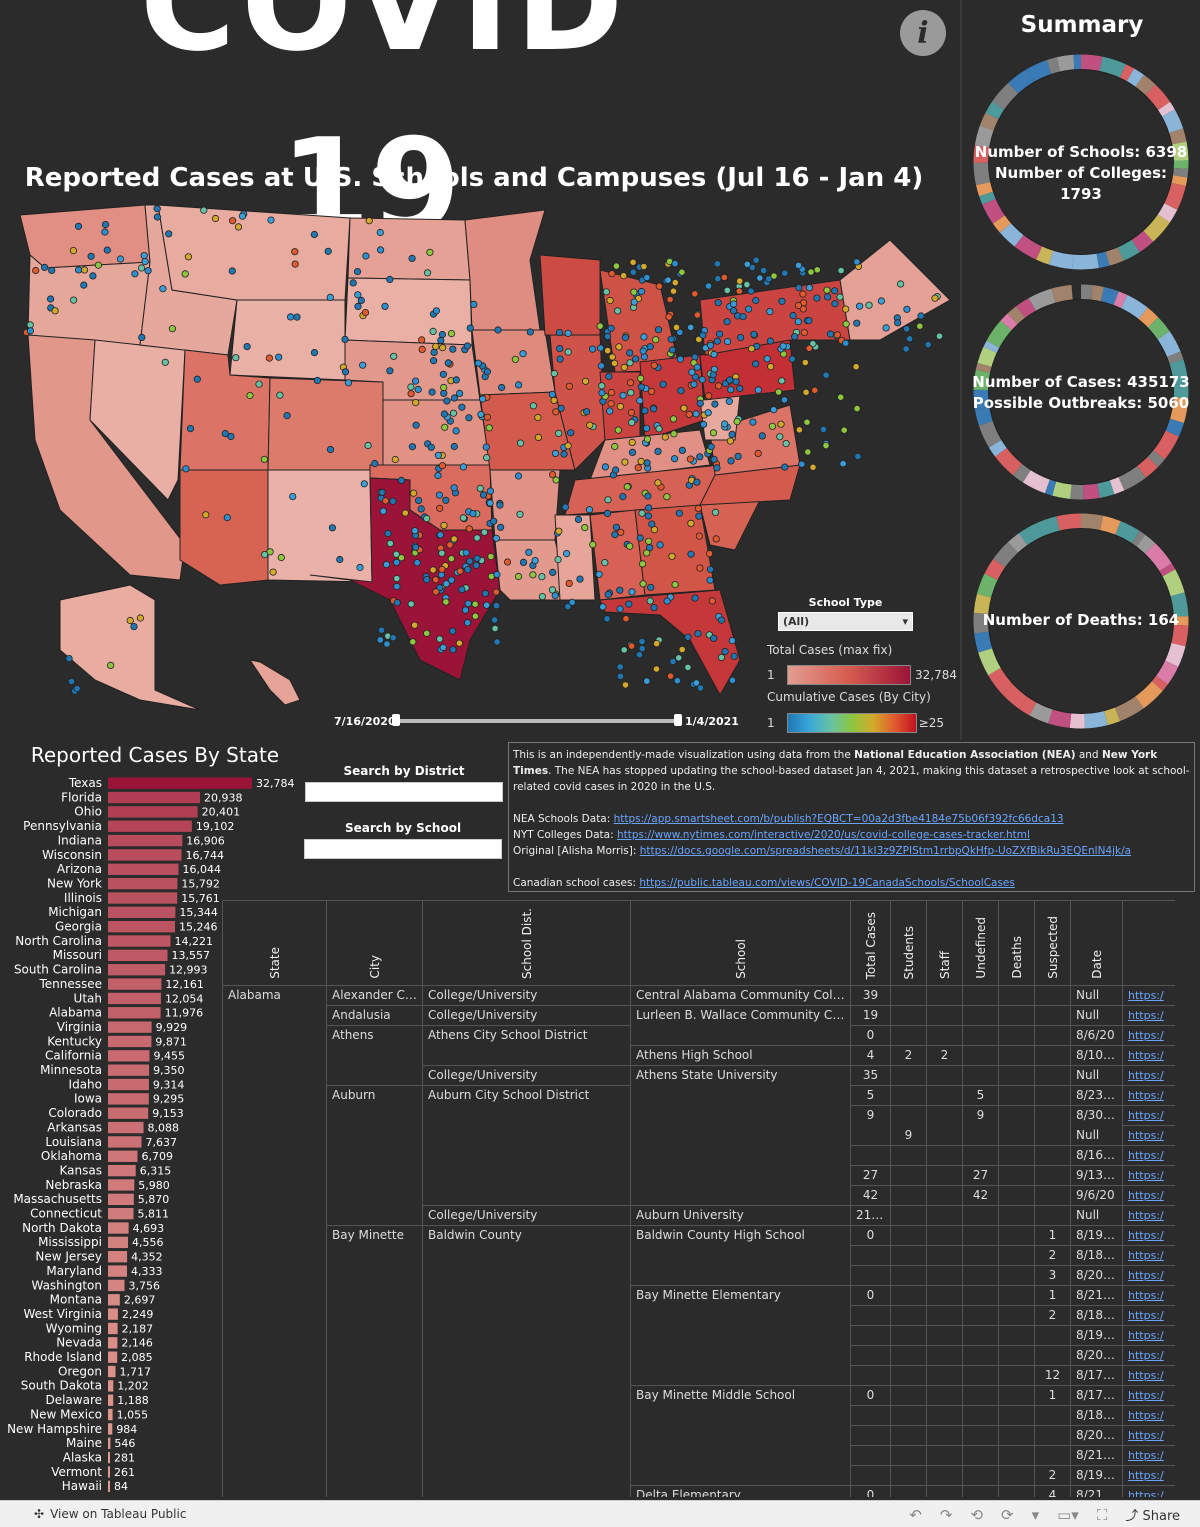 The width and height of the screenshot is (1200, 1527). What do you see at coordinates (698, 1055) in the screenshot?
I see `table-row: Athens High School 4 2 2 8/10/20 https:/` at bounding box center [698, 1055].